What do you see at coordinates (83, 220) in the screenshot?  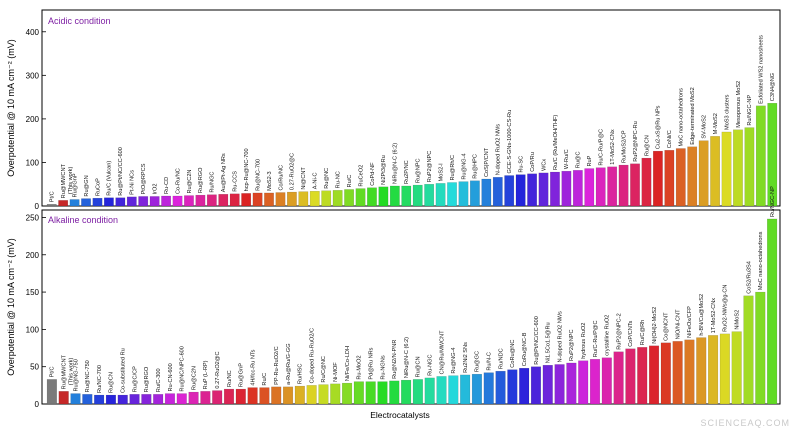 I see `alkaline-title: Alkaline condition` at bounding box center [83, 220].